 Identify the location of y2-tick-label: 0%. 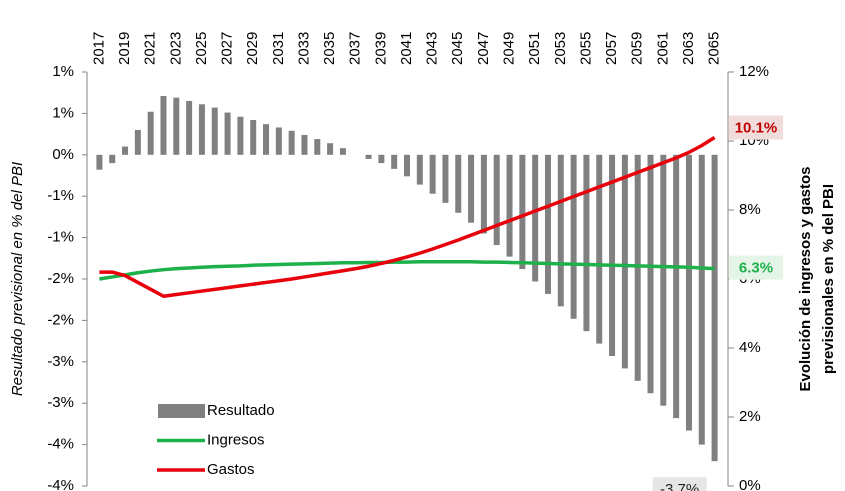
(750, 484).